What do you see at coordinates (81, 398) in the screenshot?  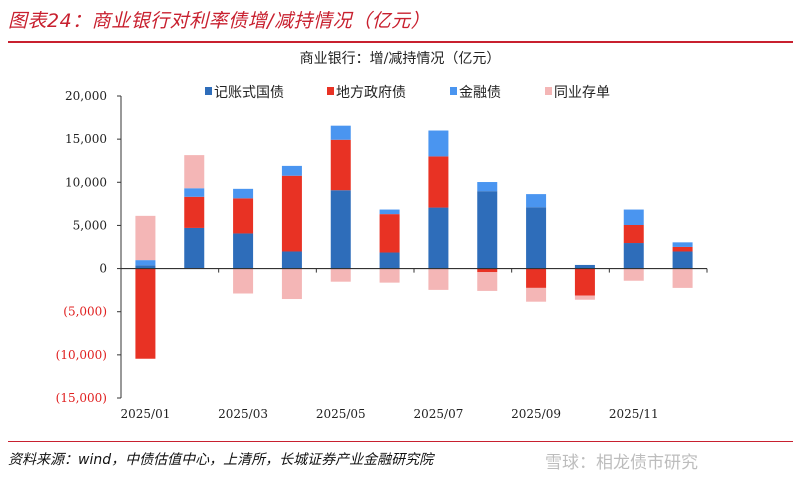 I see `y-tick-label: (15,000)` at bounding box center [81, 398].